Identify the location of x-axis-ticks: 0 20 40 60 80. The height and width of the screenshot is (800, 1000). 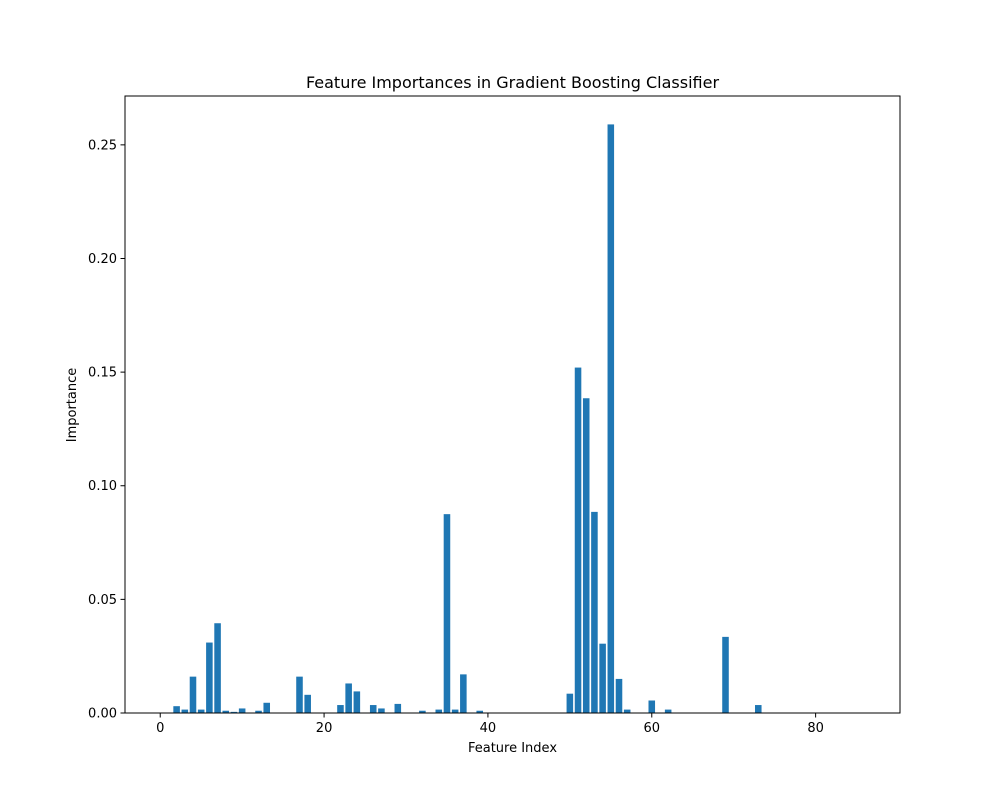
(490, 724).